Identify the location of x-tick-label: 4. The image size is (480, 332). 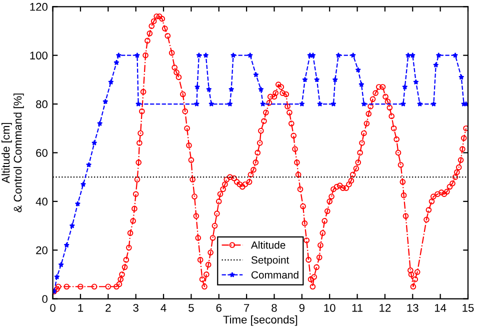
(163, 308).